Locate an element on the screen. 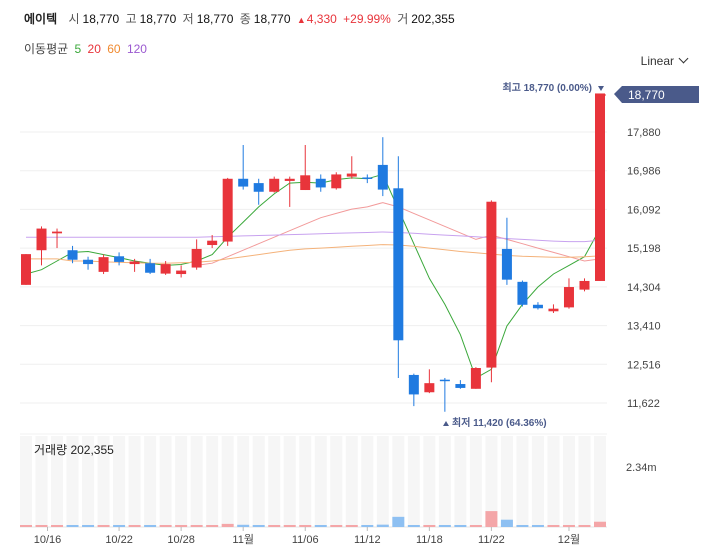 This screenshot has width=707, height=554. ma-legend-5: 5 is located at coordinates (78, 49).